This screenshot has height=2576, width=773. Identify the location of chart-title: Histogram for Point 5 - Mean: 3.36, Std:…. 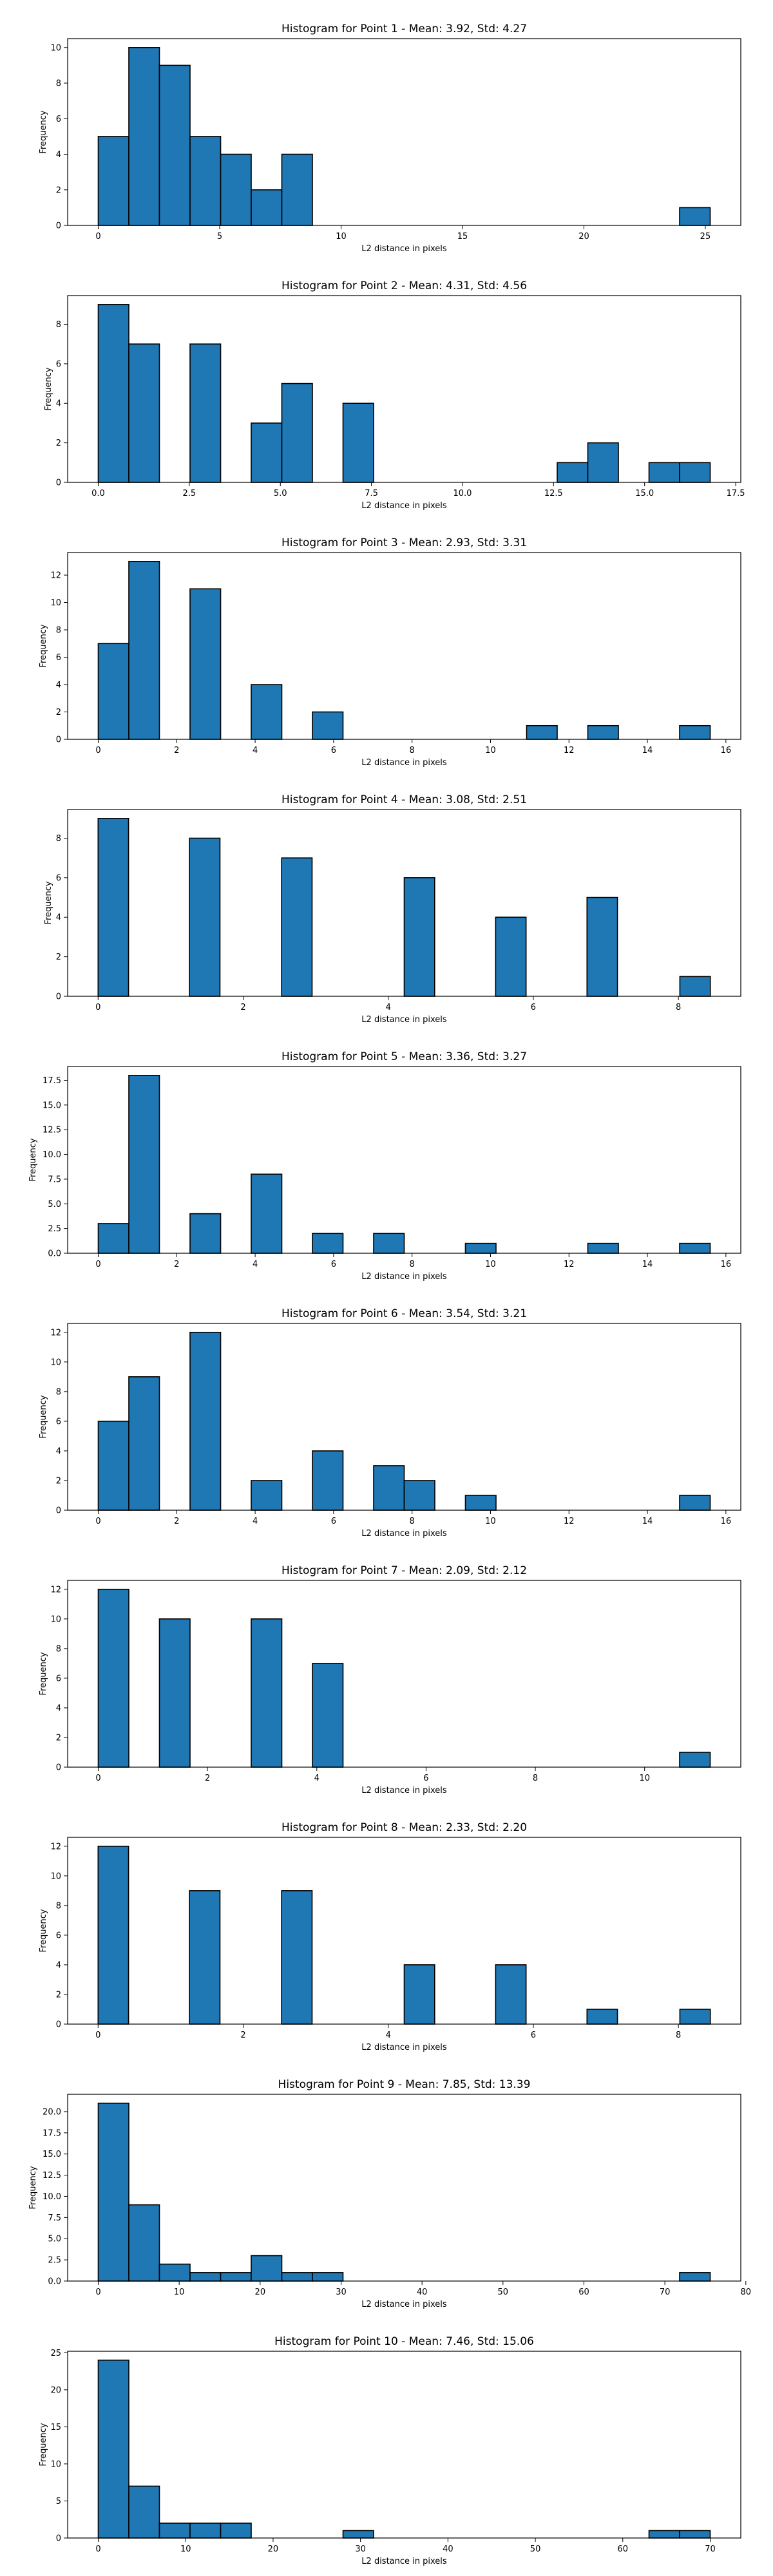
(404, 1057).